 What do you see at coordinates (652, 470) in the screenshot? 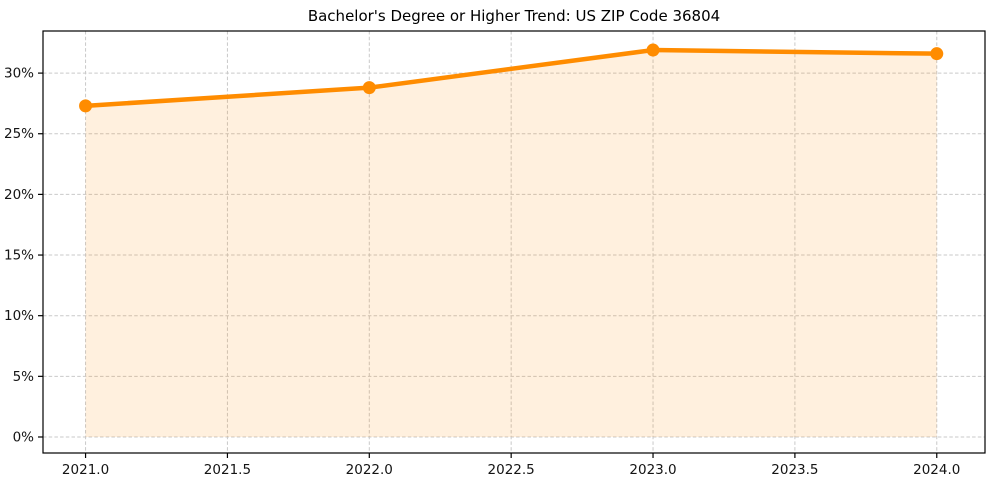
I see `x-axis-tick-label: 2023.0` at bounding box center [652, 470].